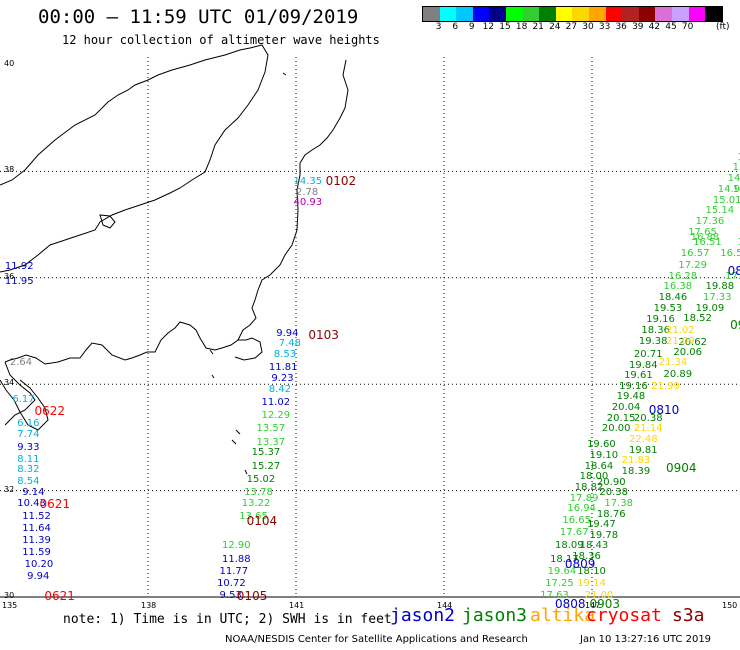  I want to click on pass-time-label: 0621, so click(59, 595).